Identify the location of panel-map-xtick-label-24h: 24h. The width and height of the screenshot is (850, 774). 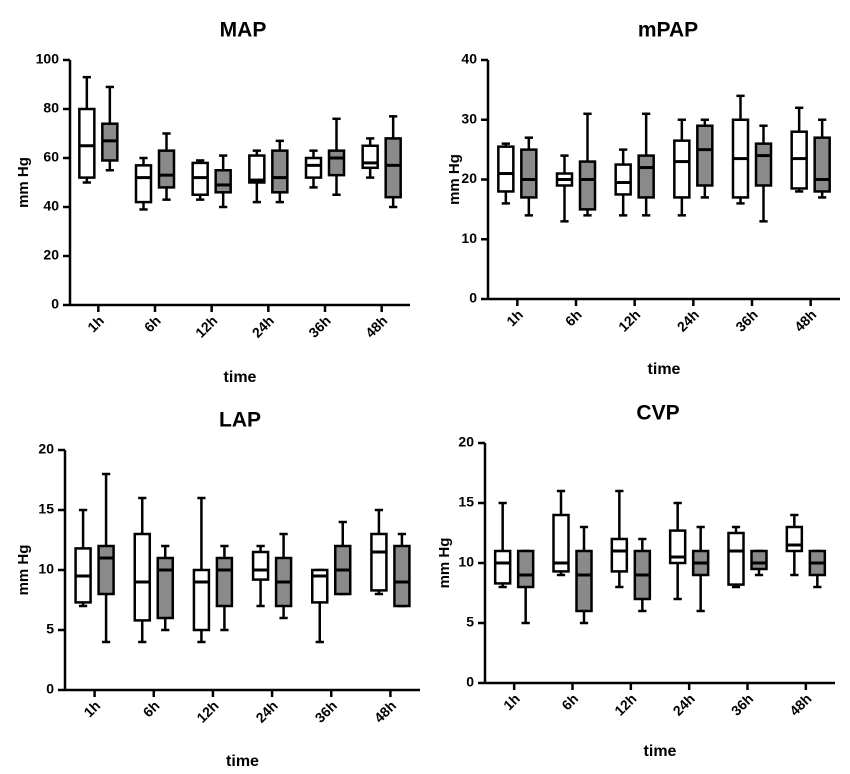
(263, 326).